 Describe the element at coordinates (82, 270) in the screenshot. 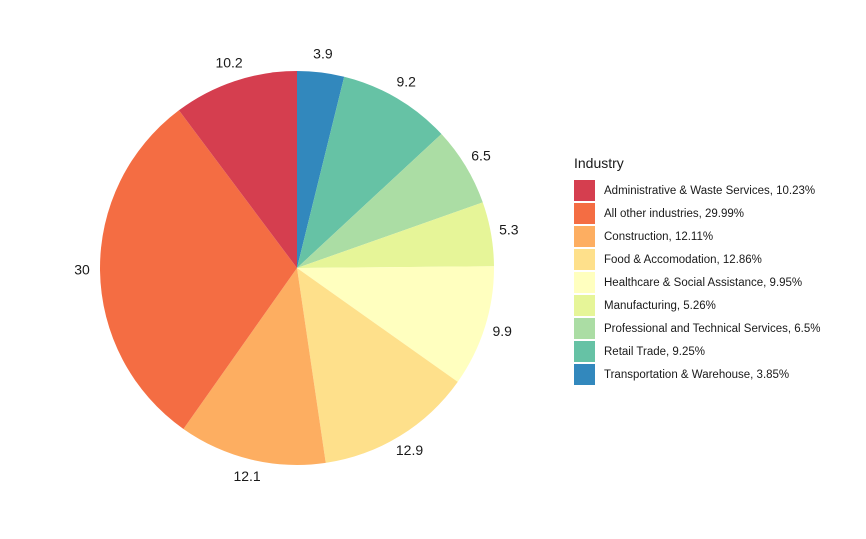

I see `slice-label-all-other-industries: 30` at that location.